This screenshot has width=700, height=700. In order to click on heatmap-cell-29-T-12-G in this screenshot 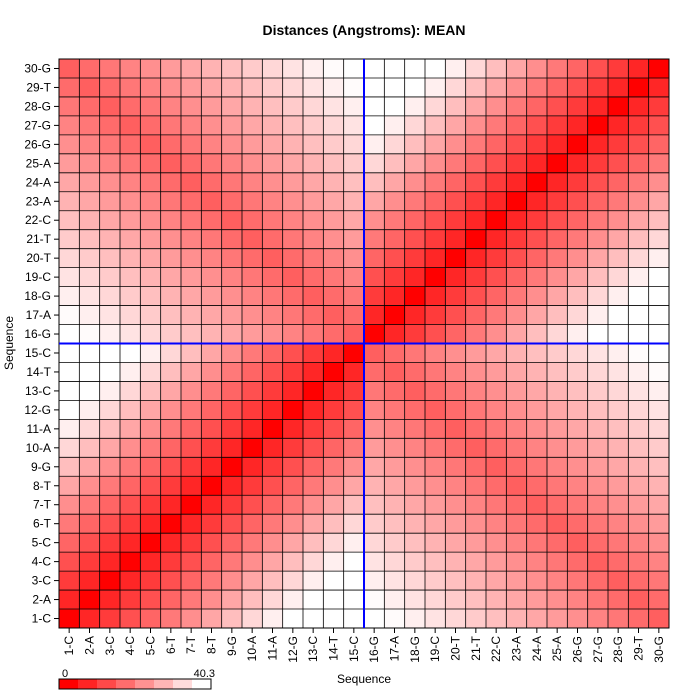, I will do `click(638, 410)`.